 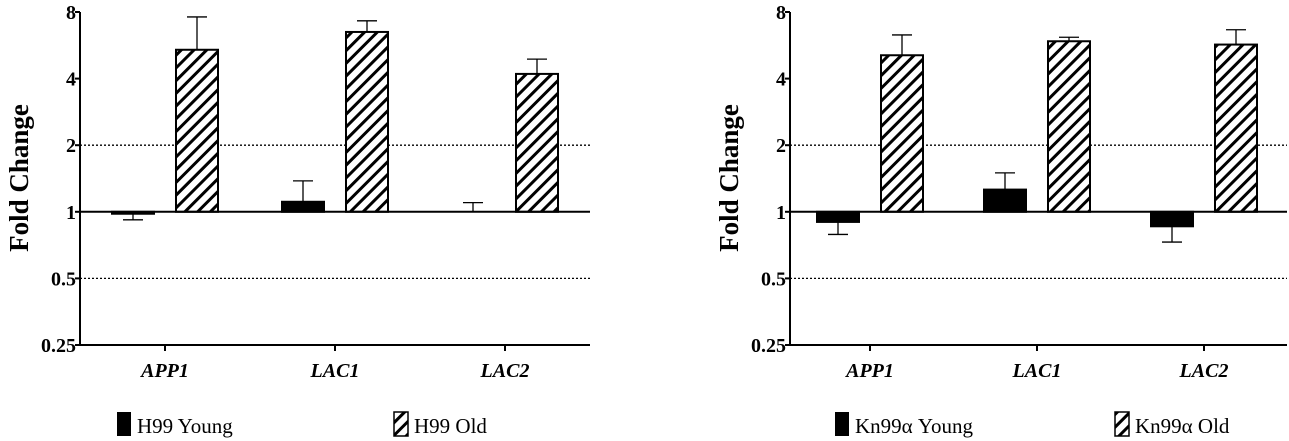 I want to click on legend-label: H99 Old, so click(x=450, y=426).